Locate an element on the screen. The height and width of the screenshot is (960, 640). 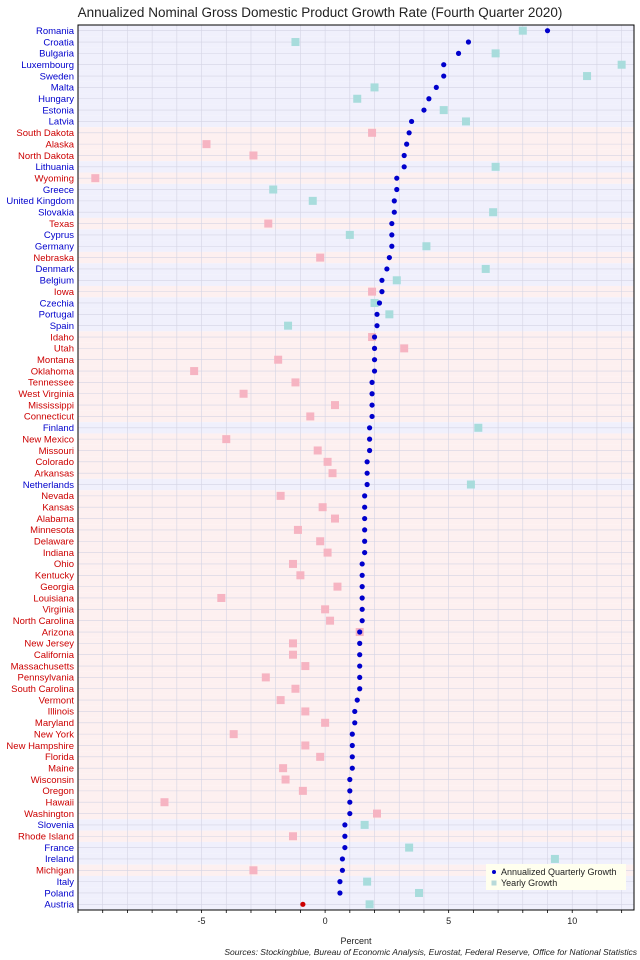
row-label: New Mexico is located at coordinates (48, 439).